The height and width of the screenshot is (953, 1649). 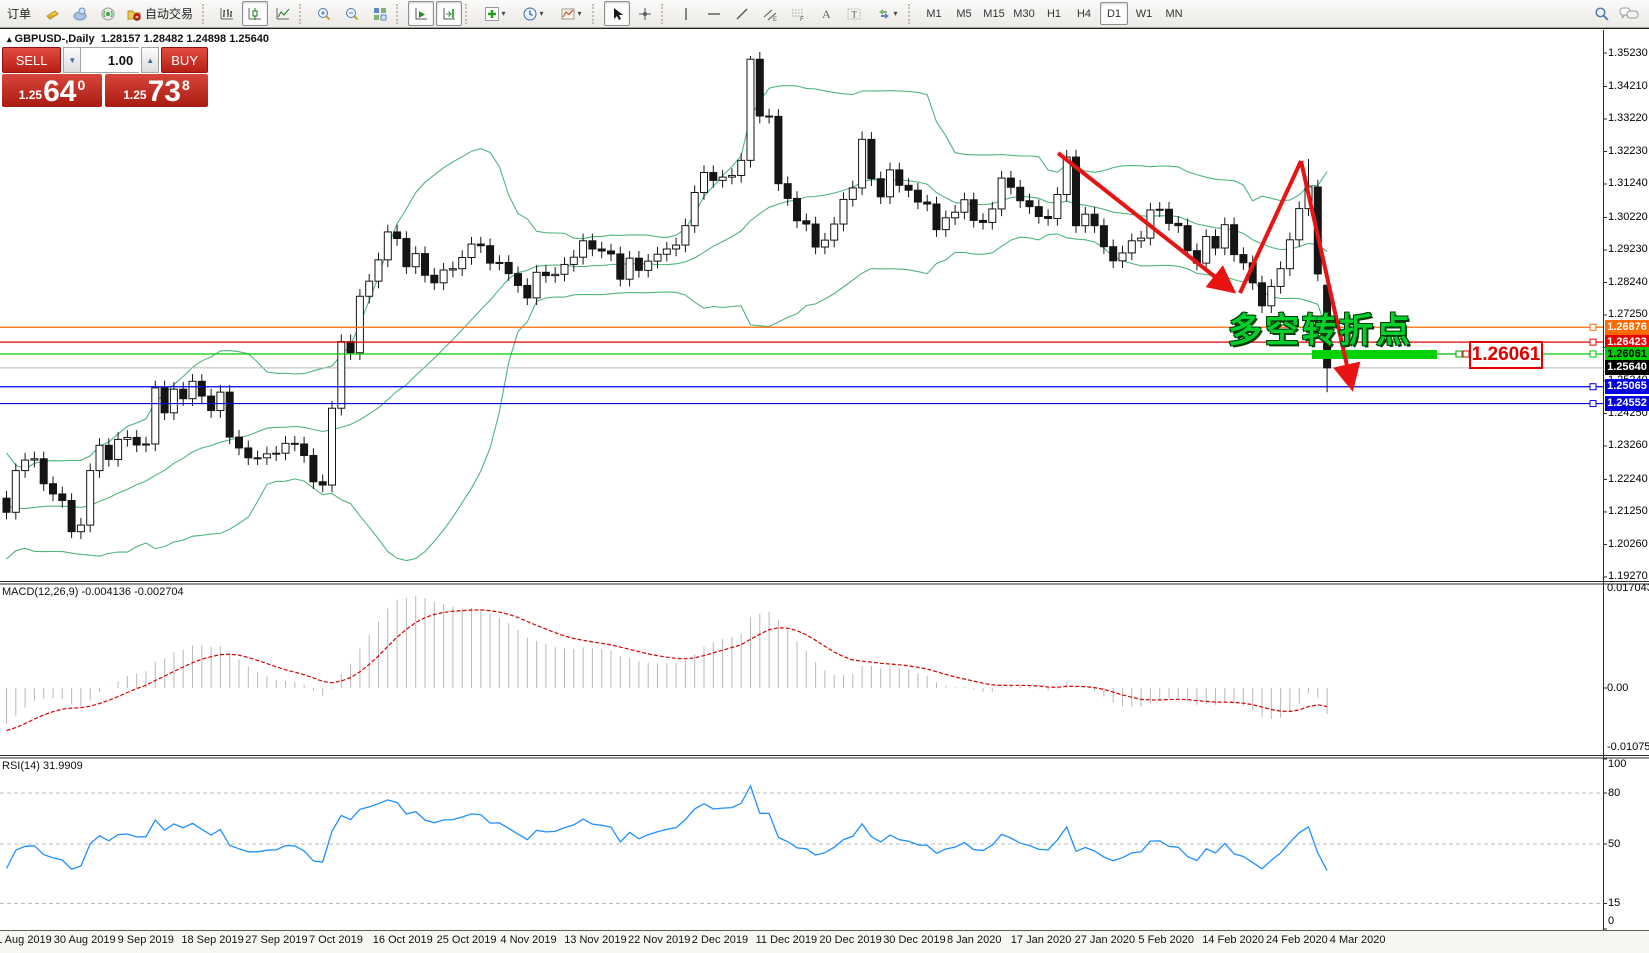 I want to click on buy-price: 1.25 73 8, so click(x=156, y=90).